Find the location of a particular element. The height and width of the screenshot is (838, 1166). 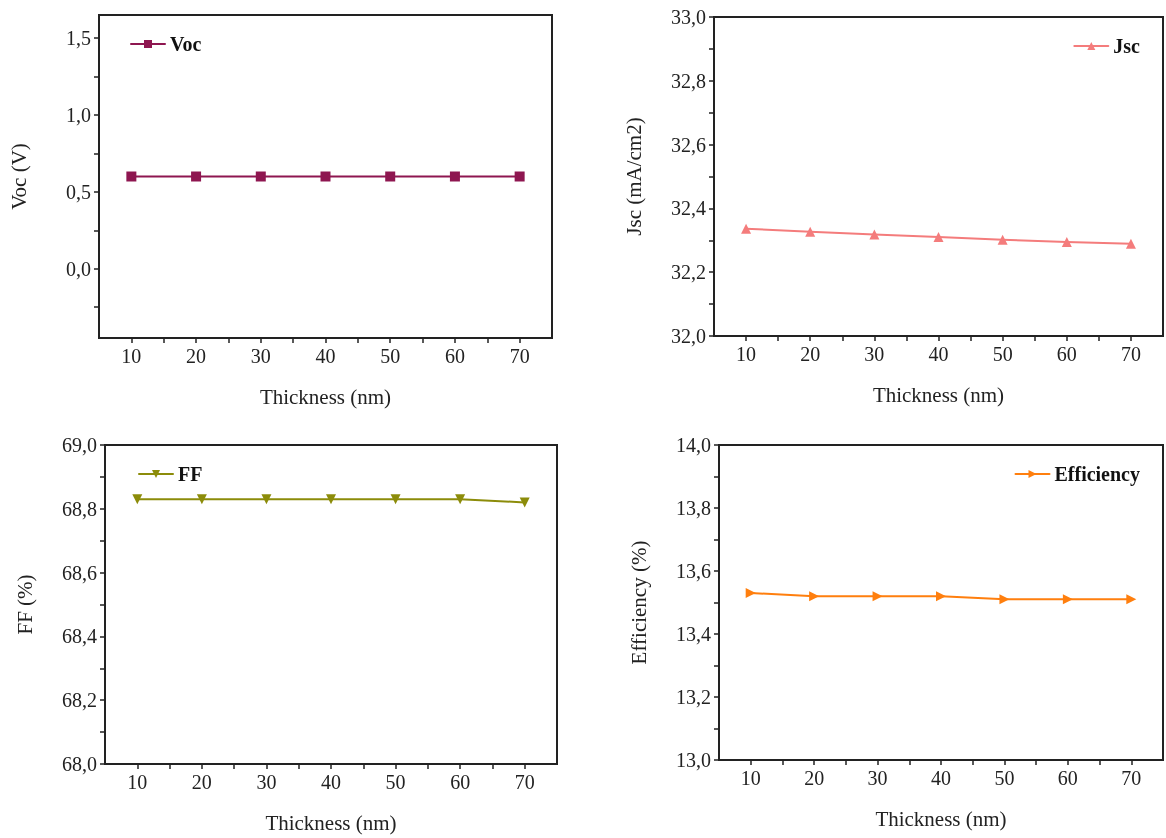

y-tick-label: 13,8 is located at coordinates (693, 508).